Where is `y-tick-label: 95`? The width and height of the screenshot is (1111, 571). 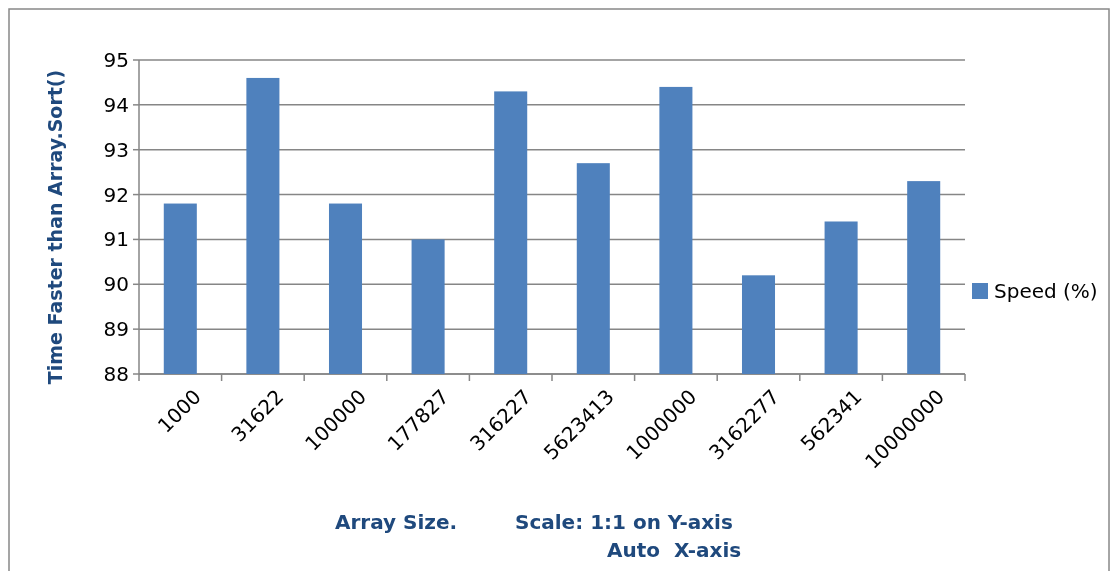
y-tick-label: 95 is located at coordinates (116, 60).